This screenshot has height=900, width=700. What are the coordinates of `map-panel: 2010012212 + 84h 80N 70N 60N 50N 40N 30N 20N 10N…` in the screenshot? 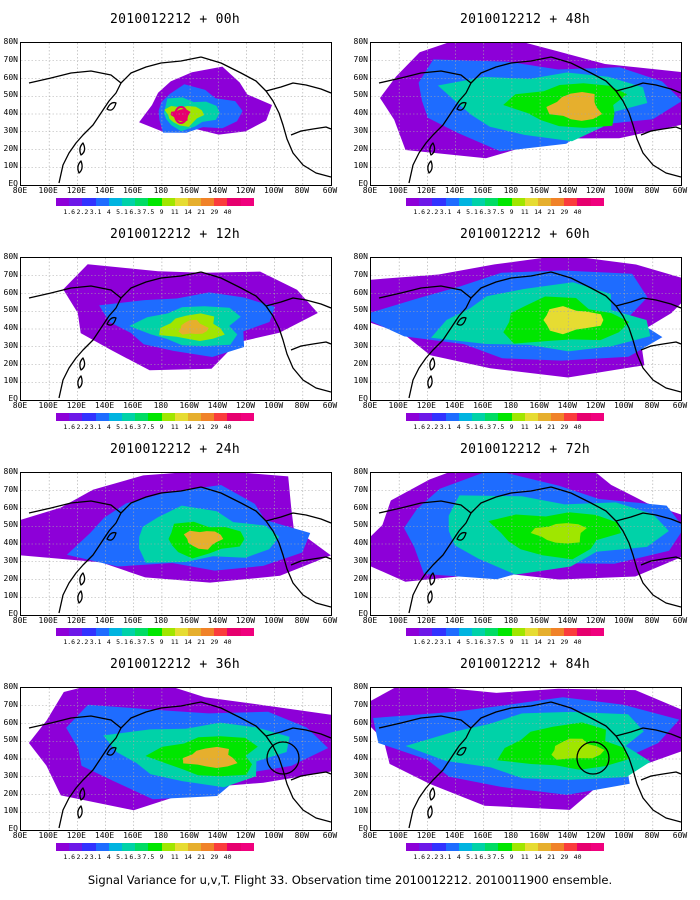 It's located at (525, 753).